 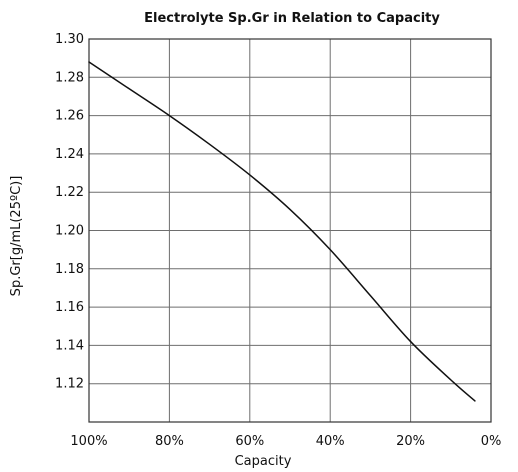 I want to click on x-tick-label: 20%, so click(x=410, y=441).